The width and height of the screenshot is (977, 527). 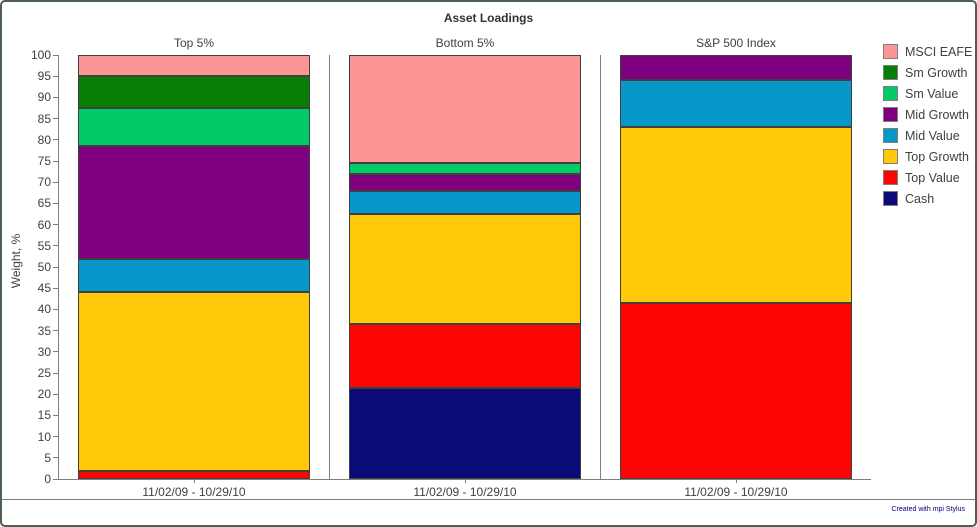 What do you see at coordinates (932, 135) in the screenshot?
I see `legend-label: Mid Value` at bounding box center [932, 135].